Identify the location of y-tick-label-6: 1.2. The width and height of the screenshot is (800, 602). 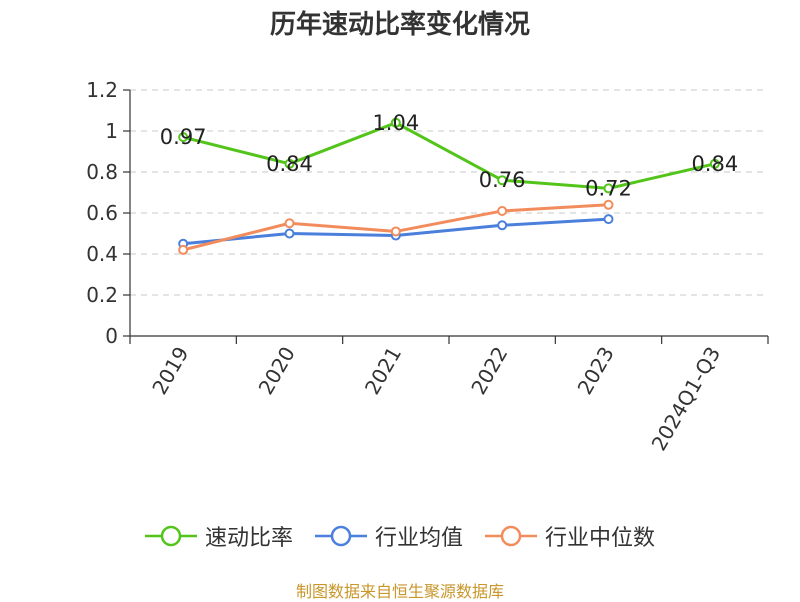
(102, 90).